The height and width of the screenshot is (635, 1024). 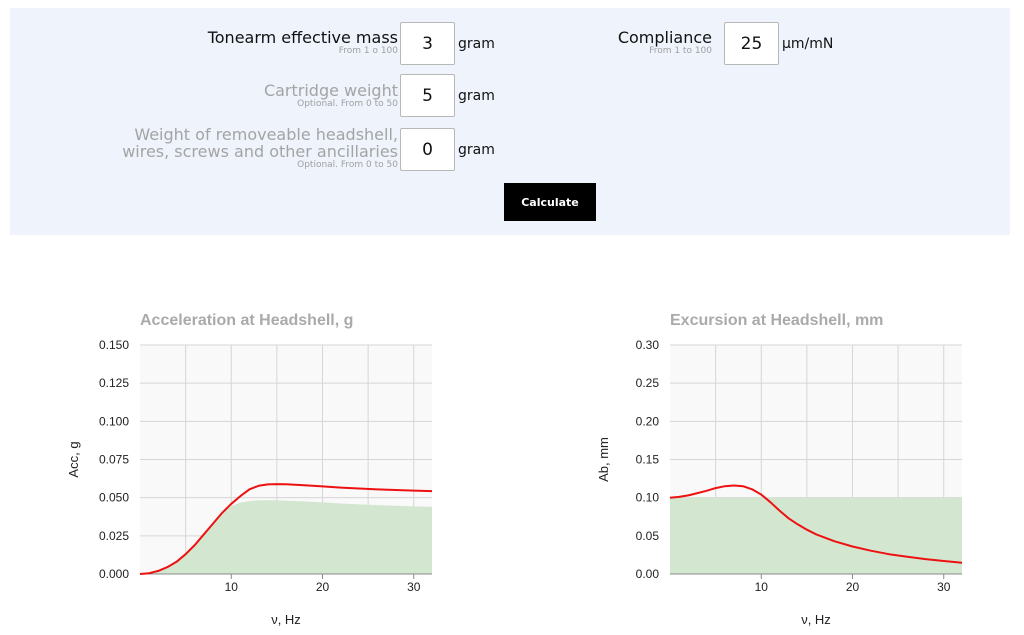 I want to click on y-tick-label: 0.20, so click(x=648, y=421).